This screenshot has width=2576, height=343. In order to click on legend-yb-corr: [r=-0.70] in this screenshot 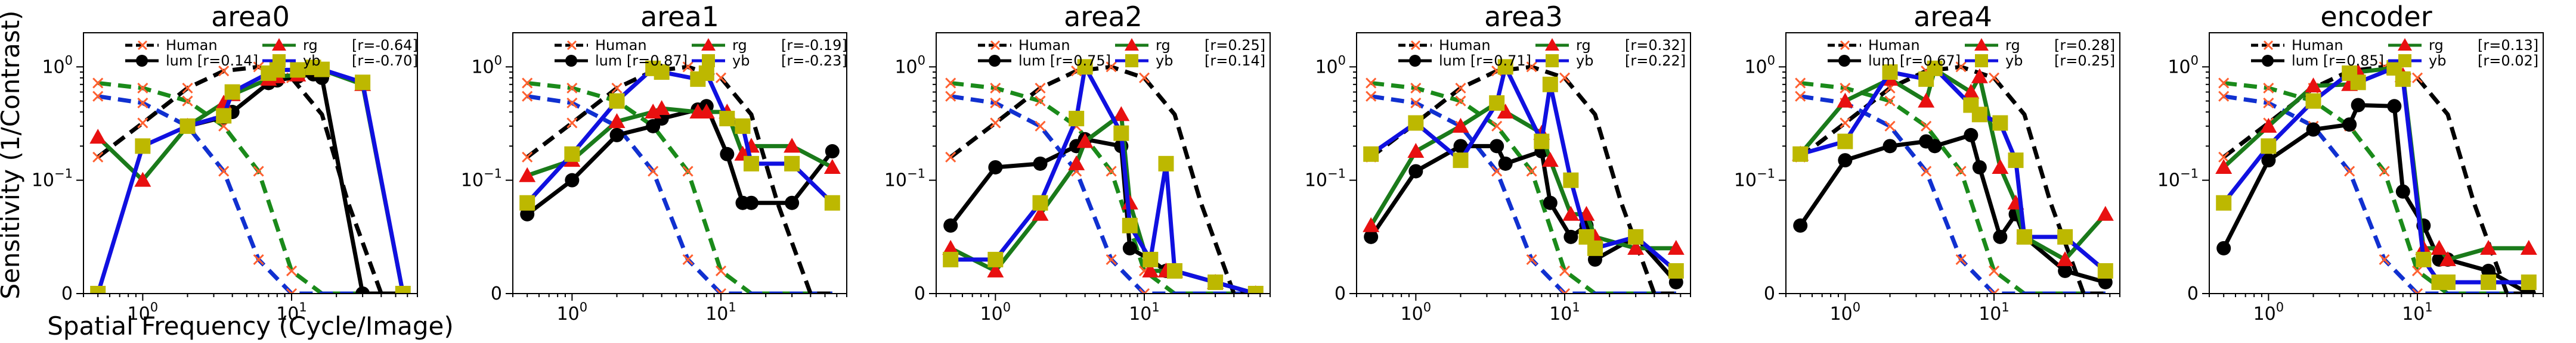, I will do `click(385, 61)`.